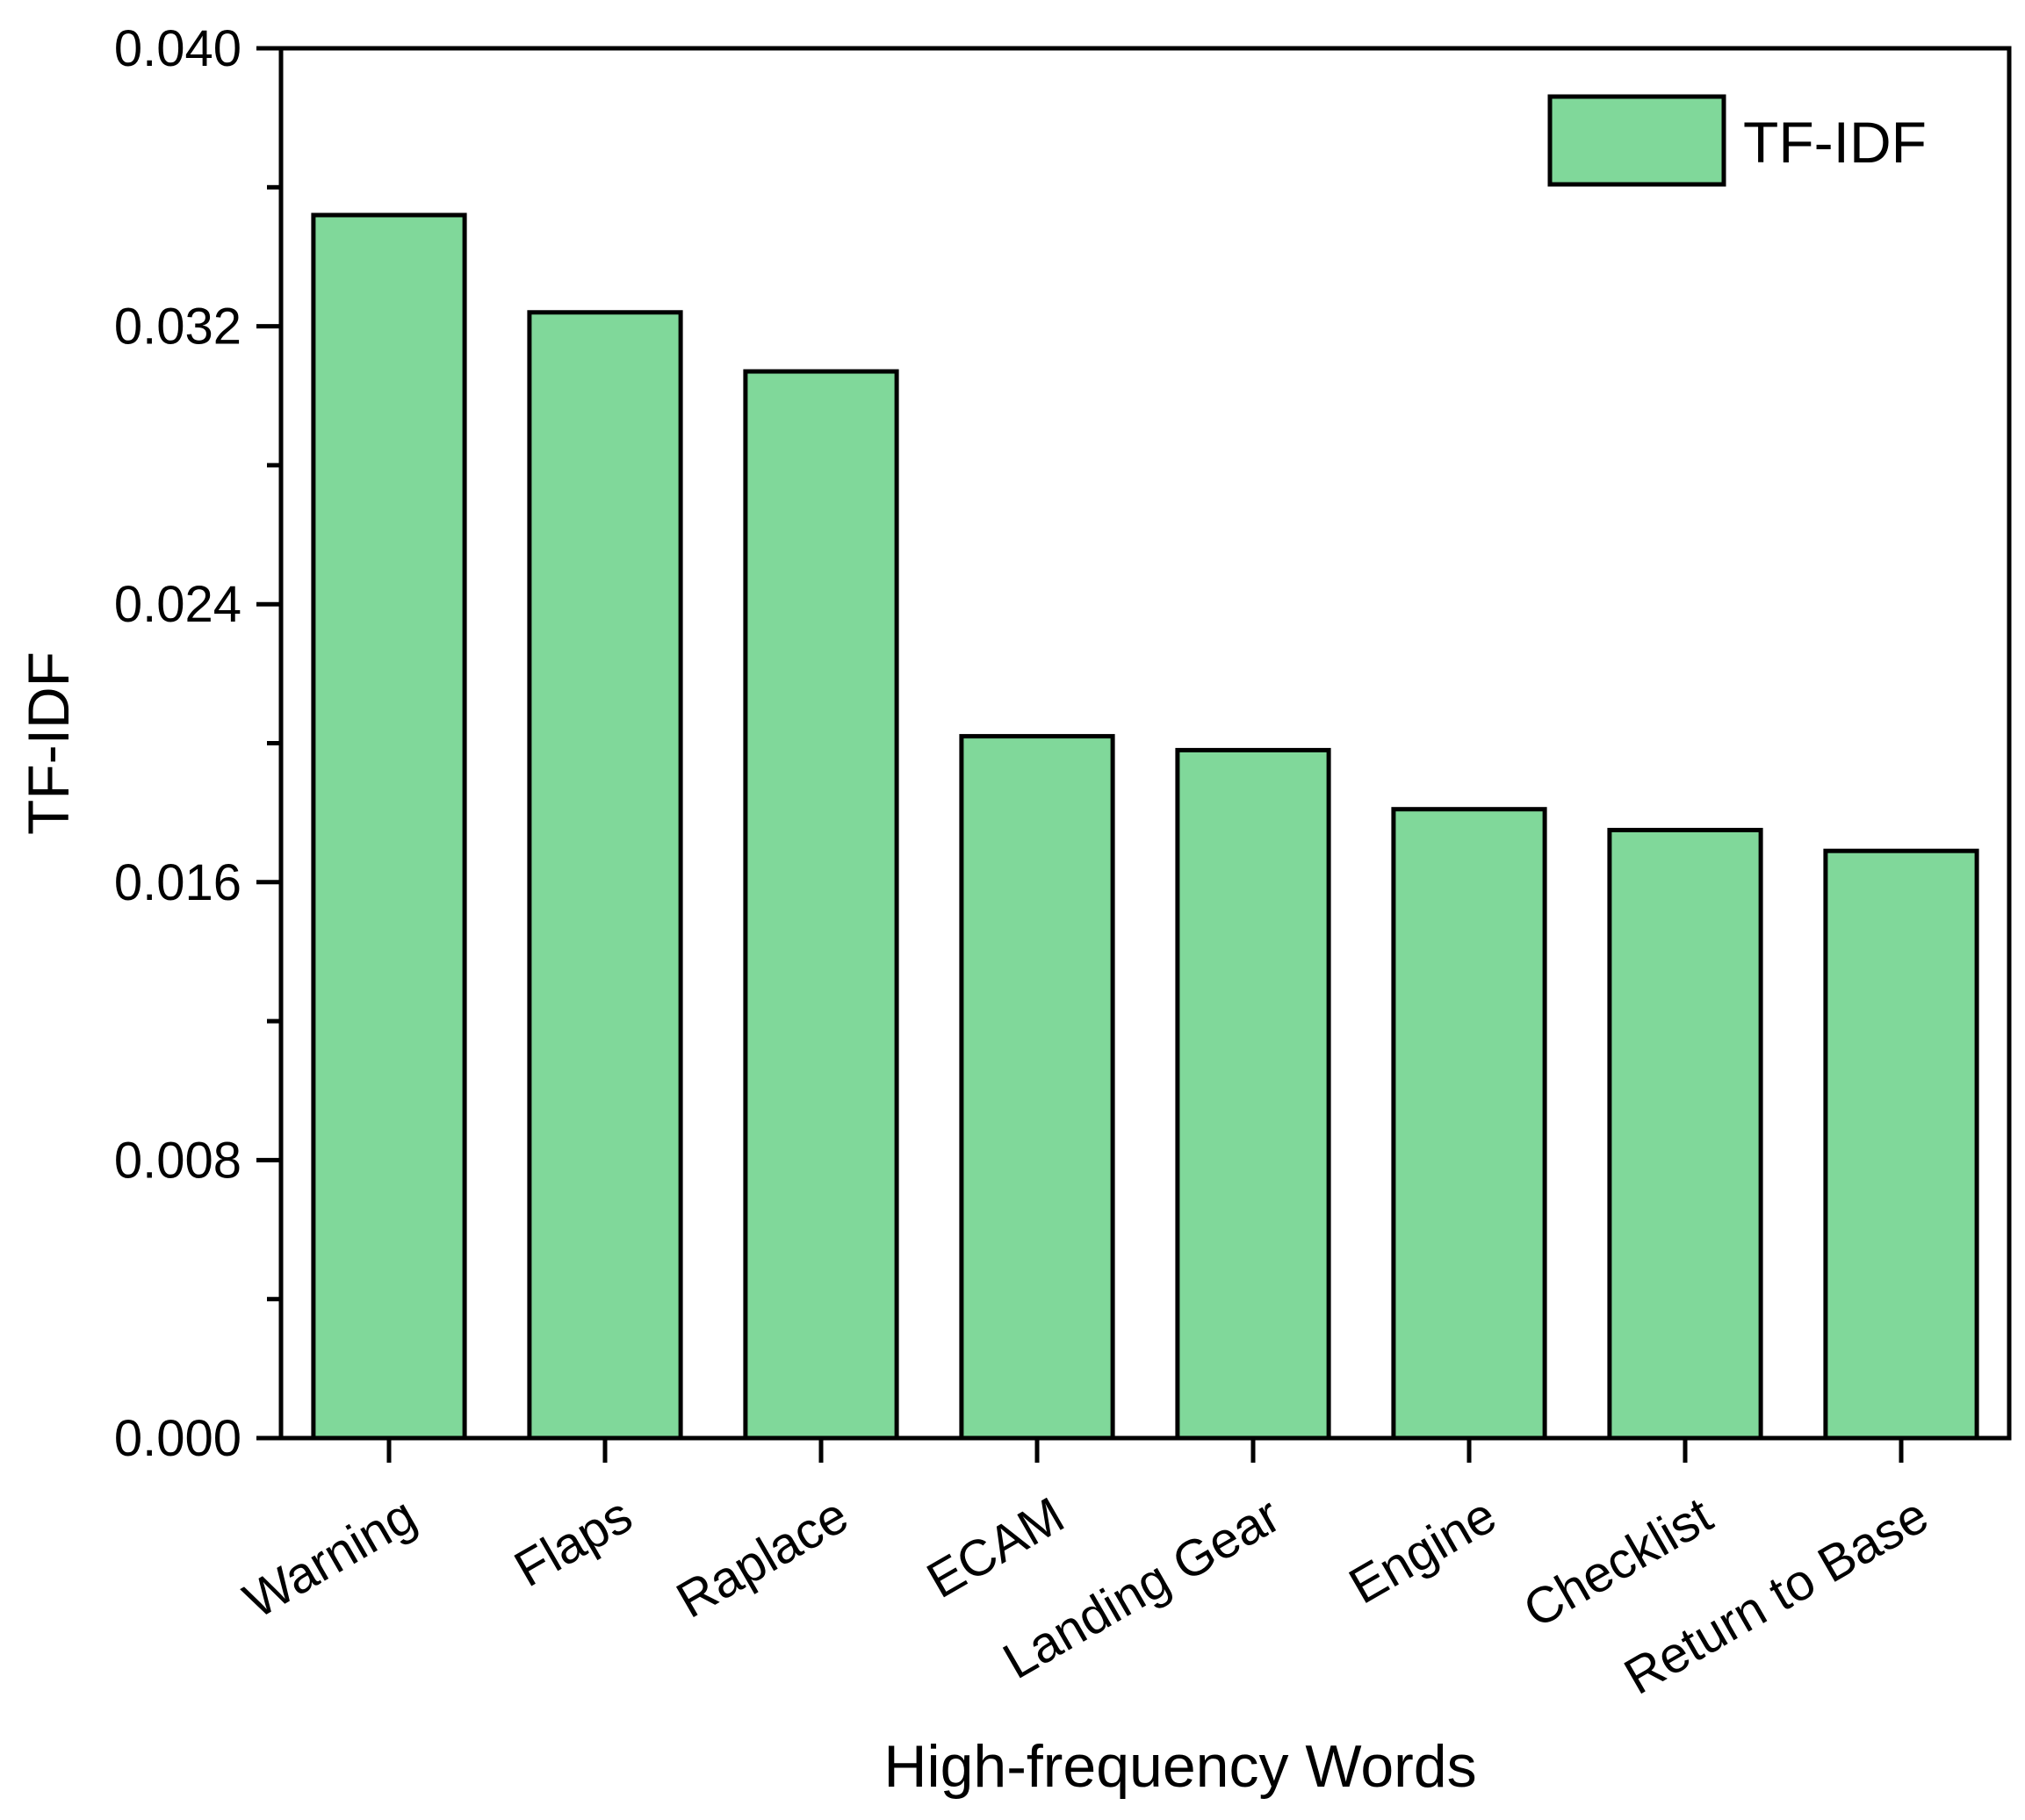  Describe the element at coordinates (821, 905) in the screenshot. I see `bar-raplace` at that location.